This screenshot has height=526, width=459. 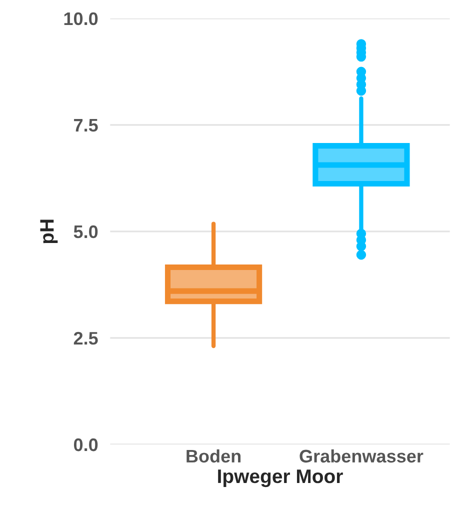 I want to click on y-tick-label: 7.5, so click(x=86, y=125).